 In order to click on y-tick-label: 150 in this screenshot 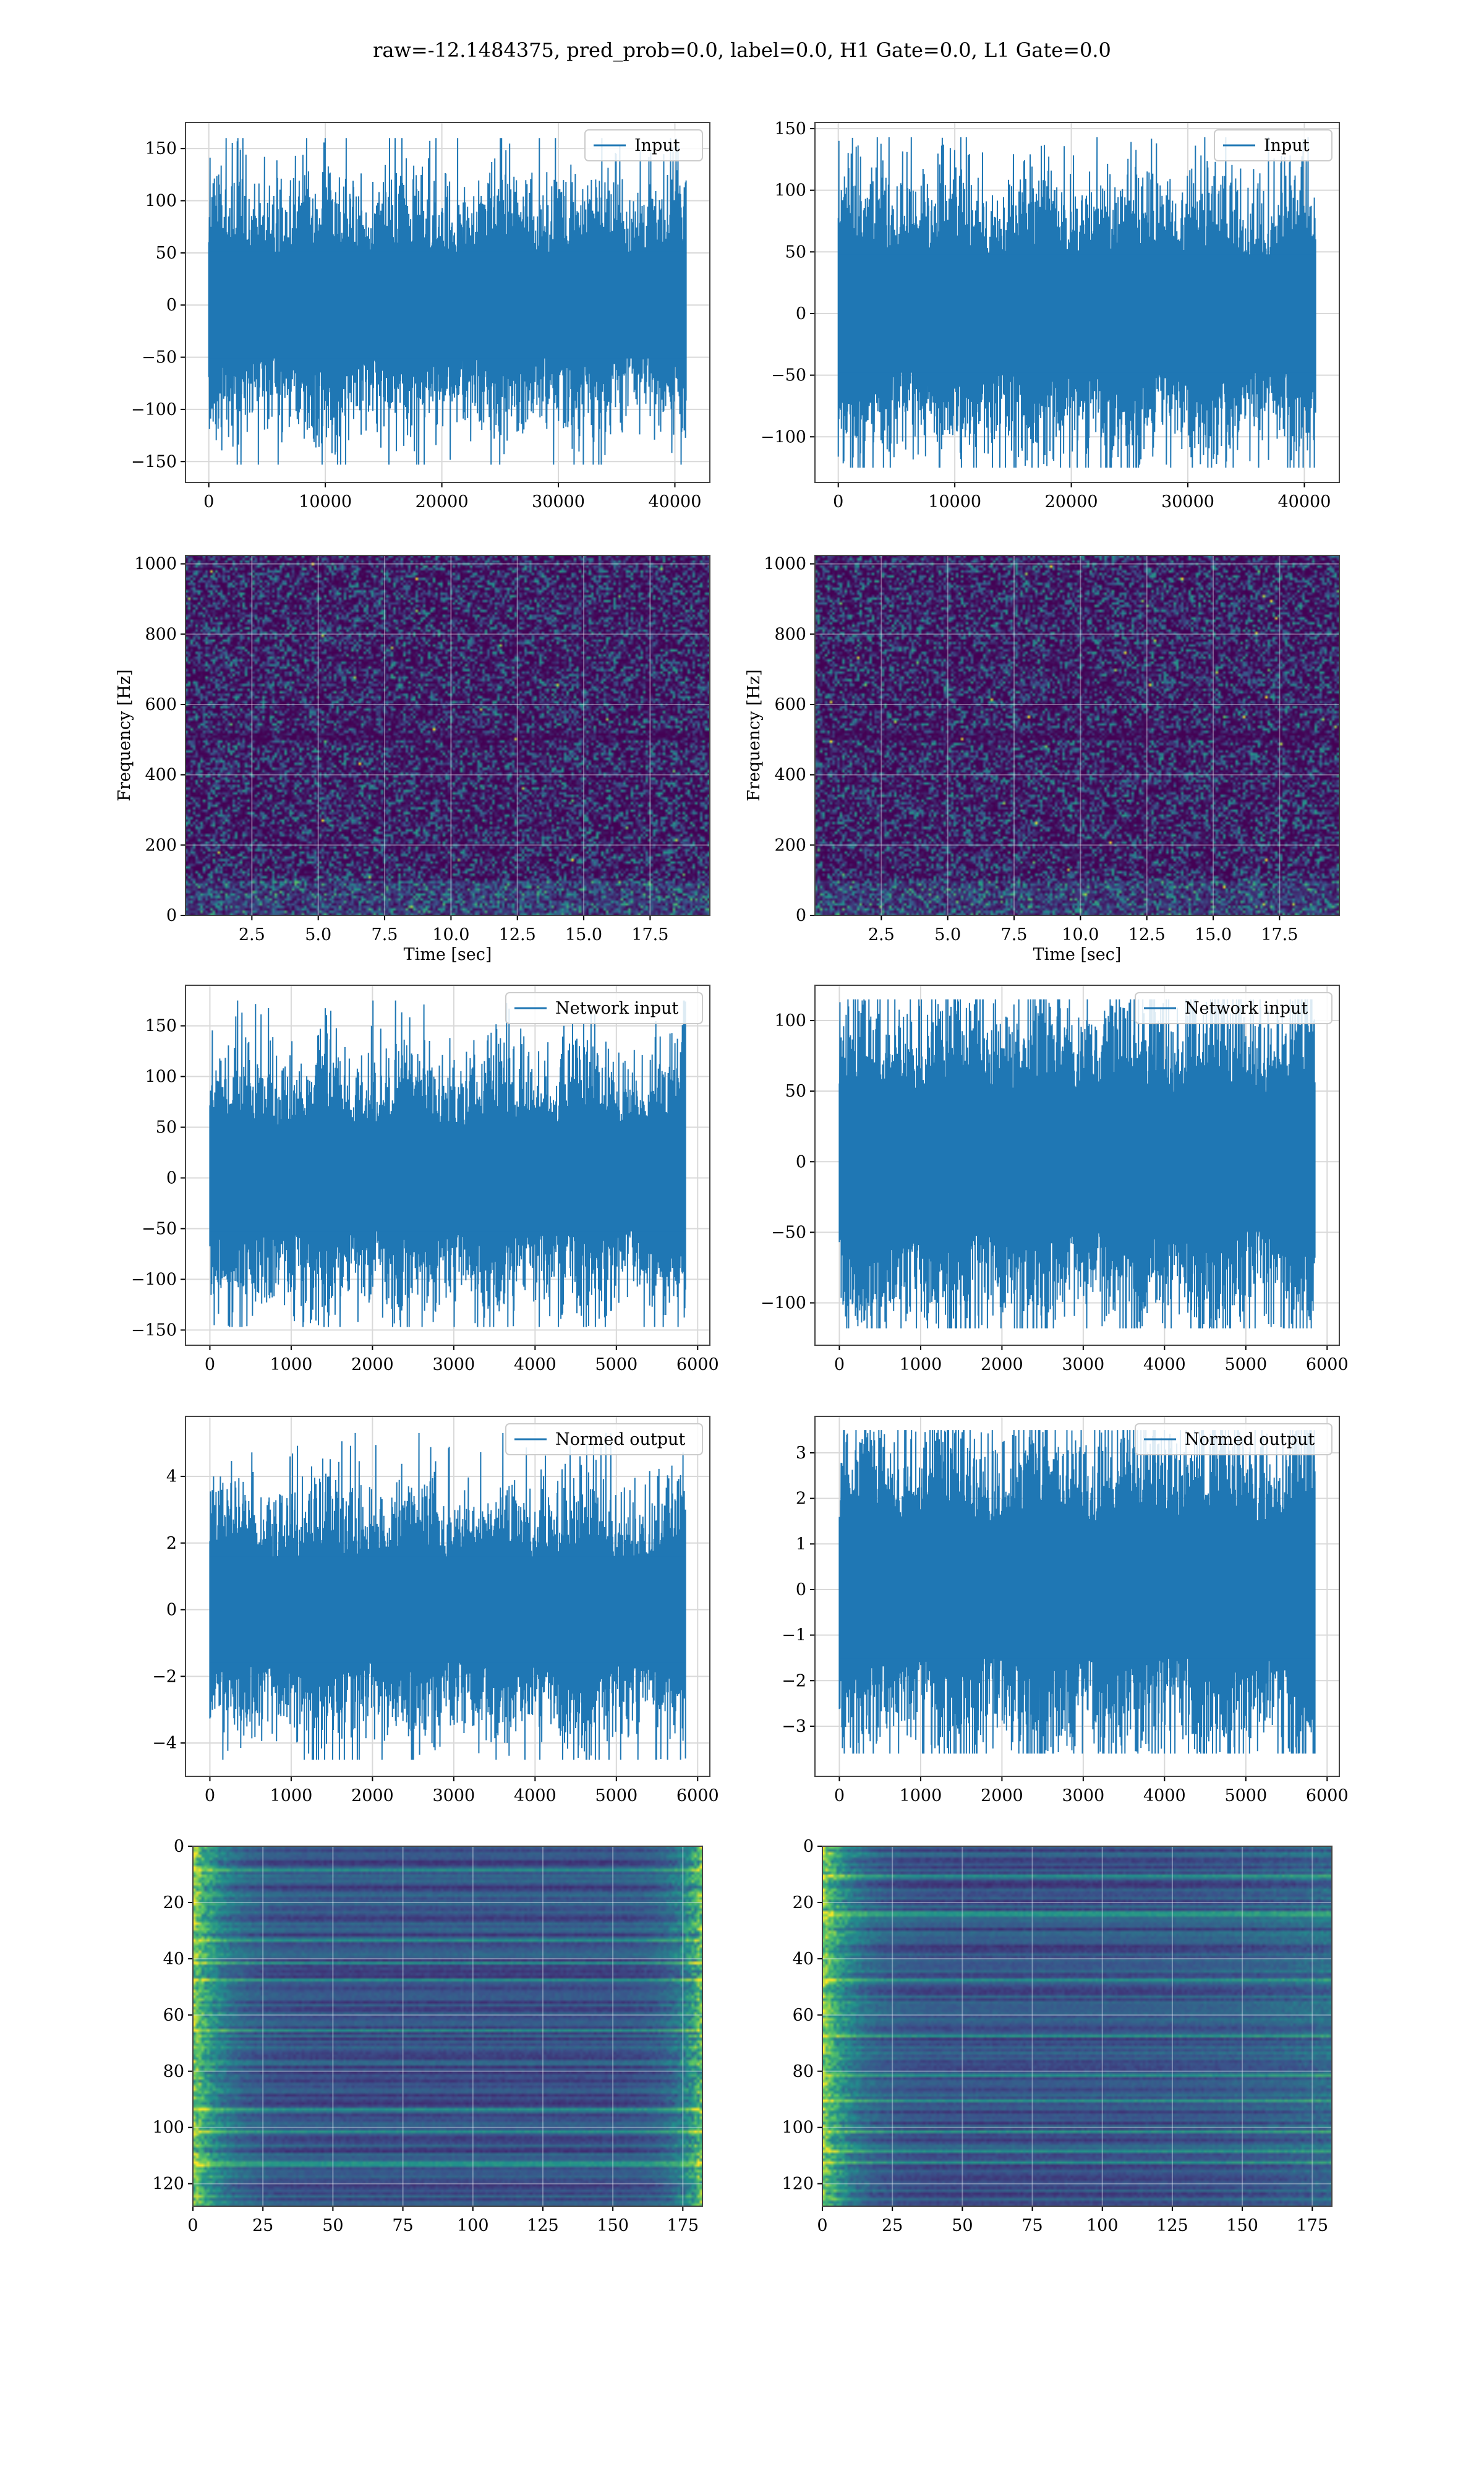, I will do `click(161, 148)`.